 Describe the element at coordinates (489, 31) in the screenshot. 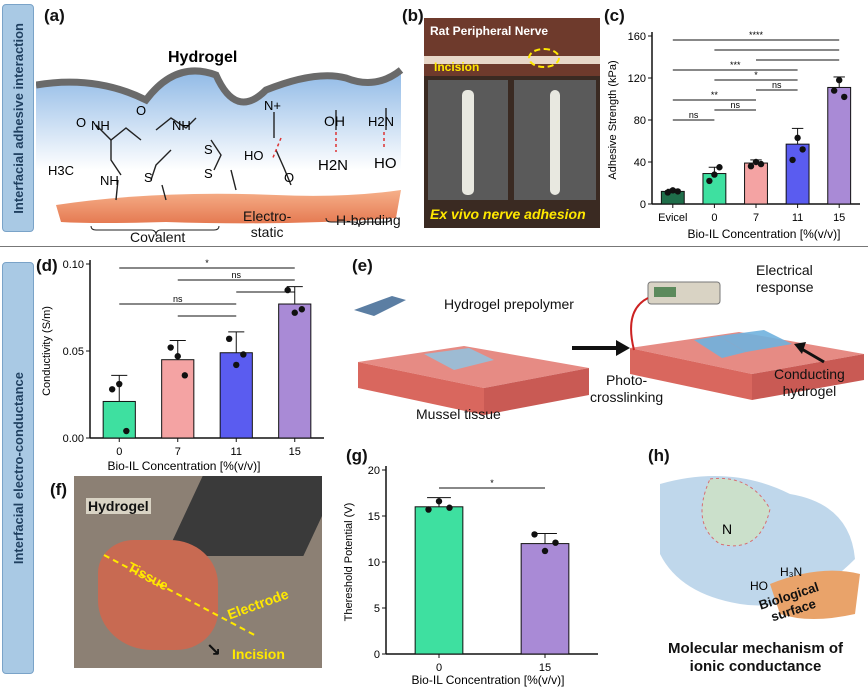

I see `rat-nerve-title: Rat Peripheral Nerve` at that location.